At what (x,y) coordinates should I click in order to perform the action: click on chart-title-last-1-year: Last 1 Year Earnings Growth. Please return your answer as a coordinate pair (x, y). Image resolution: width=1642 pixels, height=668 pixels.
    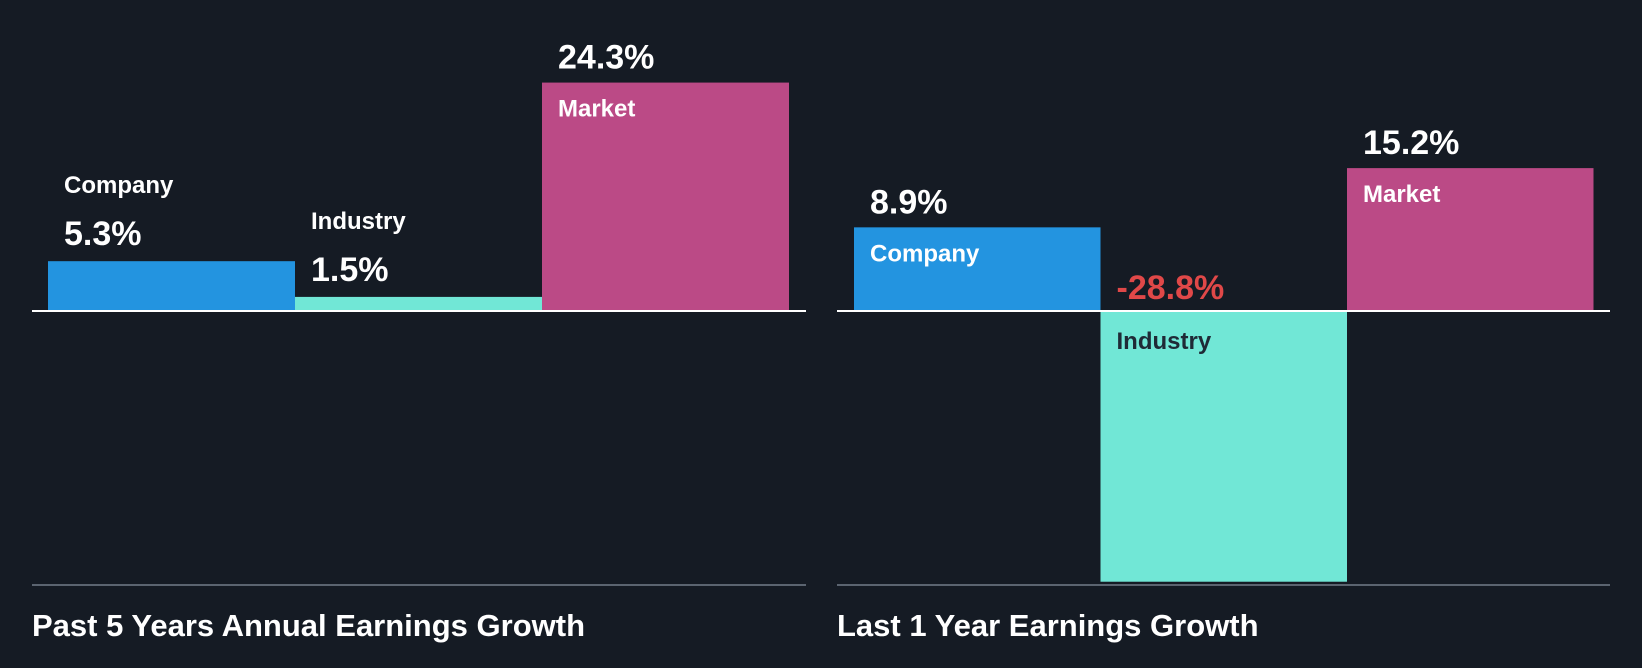
    Looking at the image, I should click on (1048, 625).